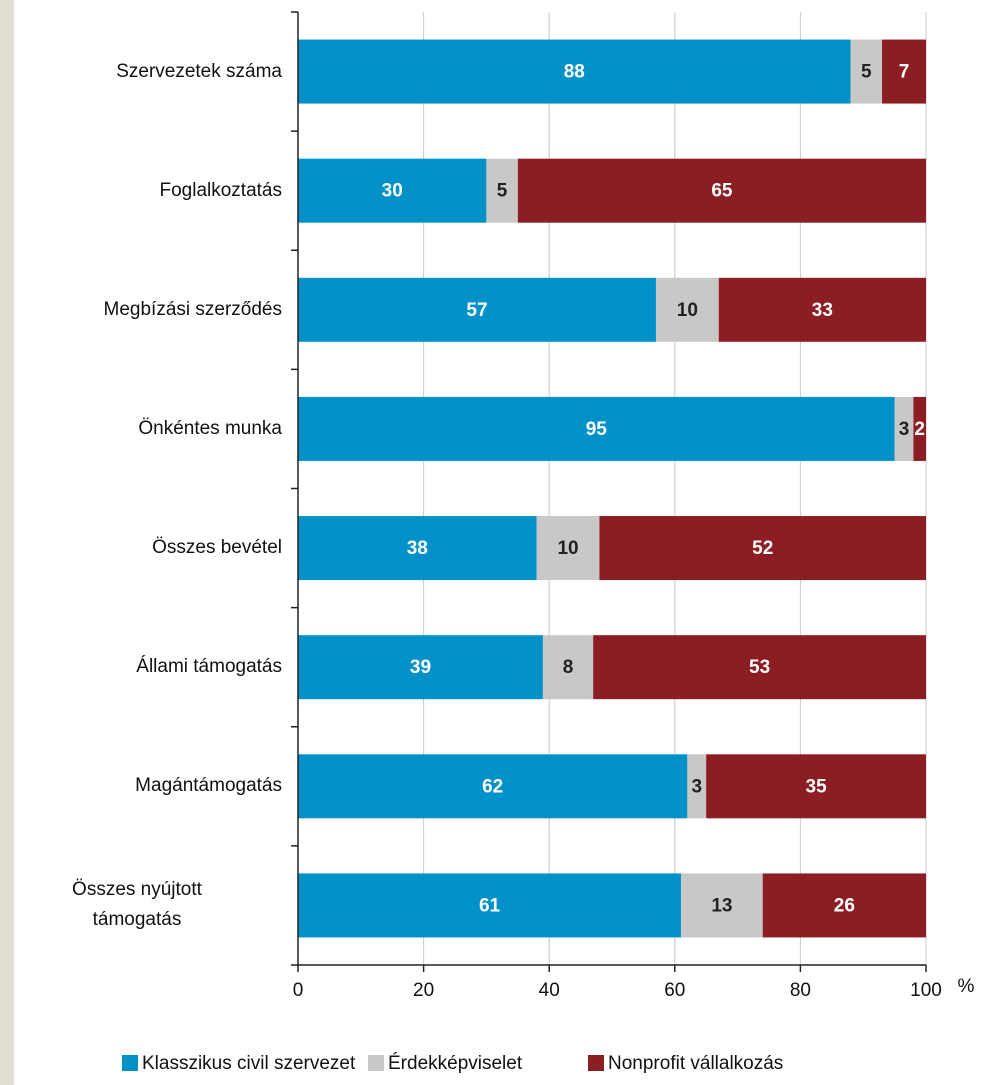 The height and width of the screenshot is (1085, 987). What do you see at coordinates (966, 986) in the screenshot?
I see `x-unit: %` at bounding box center [966, 986].